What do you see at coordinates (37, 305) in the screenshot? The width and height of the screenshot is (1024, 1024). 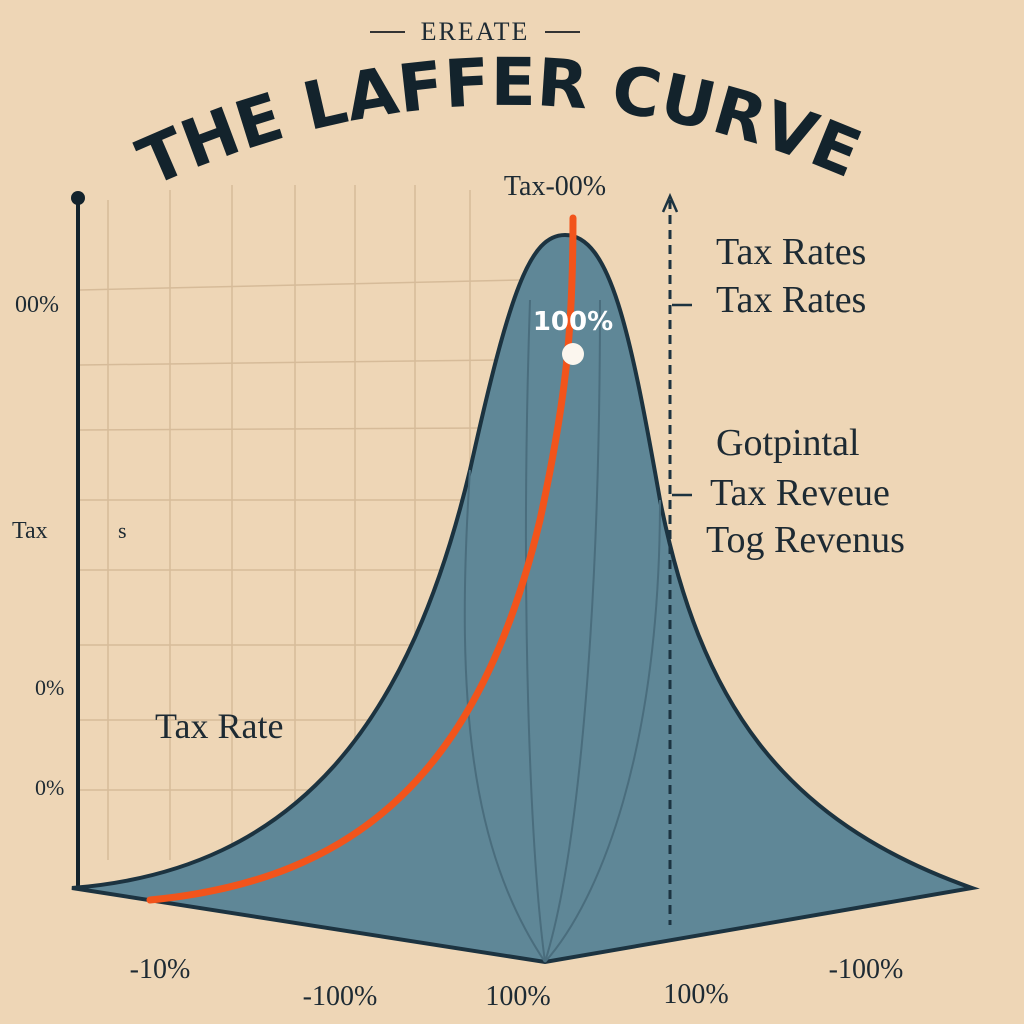 I see `y-label: 00%` at bounding box center [37, 305].